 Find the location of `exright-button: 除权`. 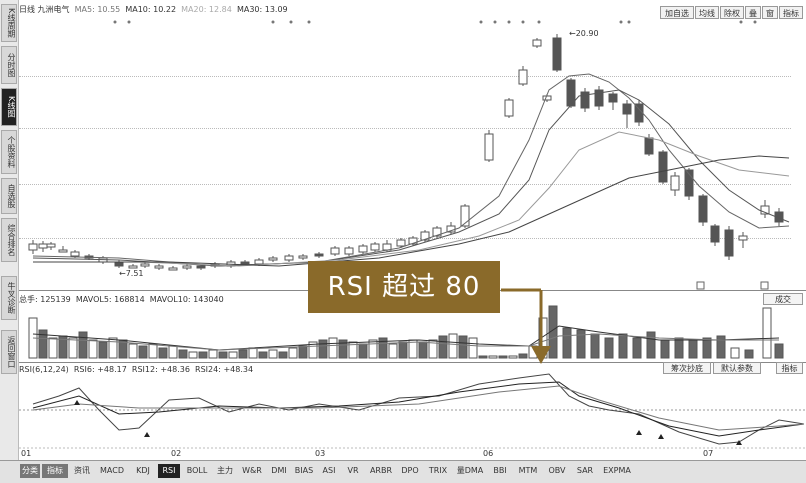

exright-button: 除权 is located at coordinates (732, 12).